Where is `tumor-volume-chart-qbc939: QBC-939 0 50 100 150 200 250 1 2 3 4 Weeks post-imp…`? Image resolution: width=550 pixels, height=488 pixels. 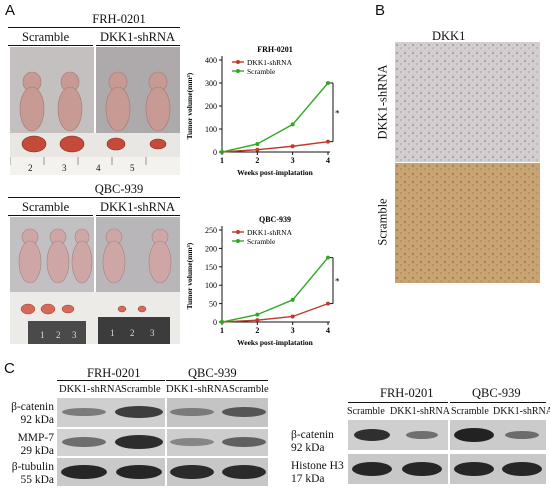
tumor-volume-chart-qbc939: QBC-939 0 50 100 150 200 250 1 2 3 4 Weeks post-imp… is located at coordinates (262, 281).